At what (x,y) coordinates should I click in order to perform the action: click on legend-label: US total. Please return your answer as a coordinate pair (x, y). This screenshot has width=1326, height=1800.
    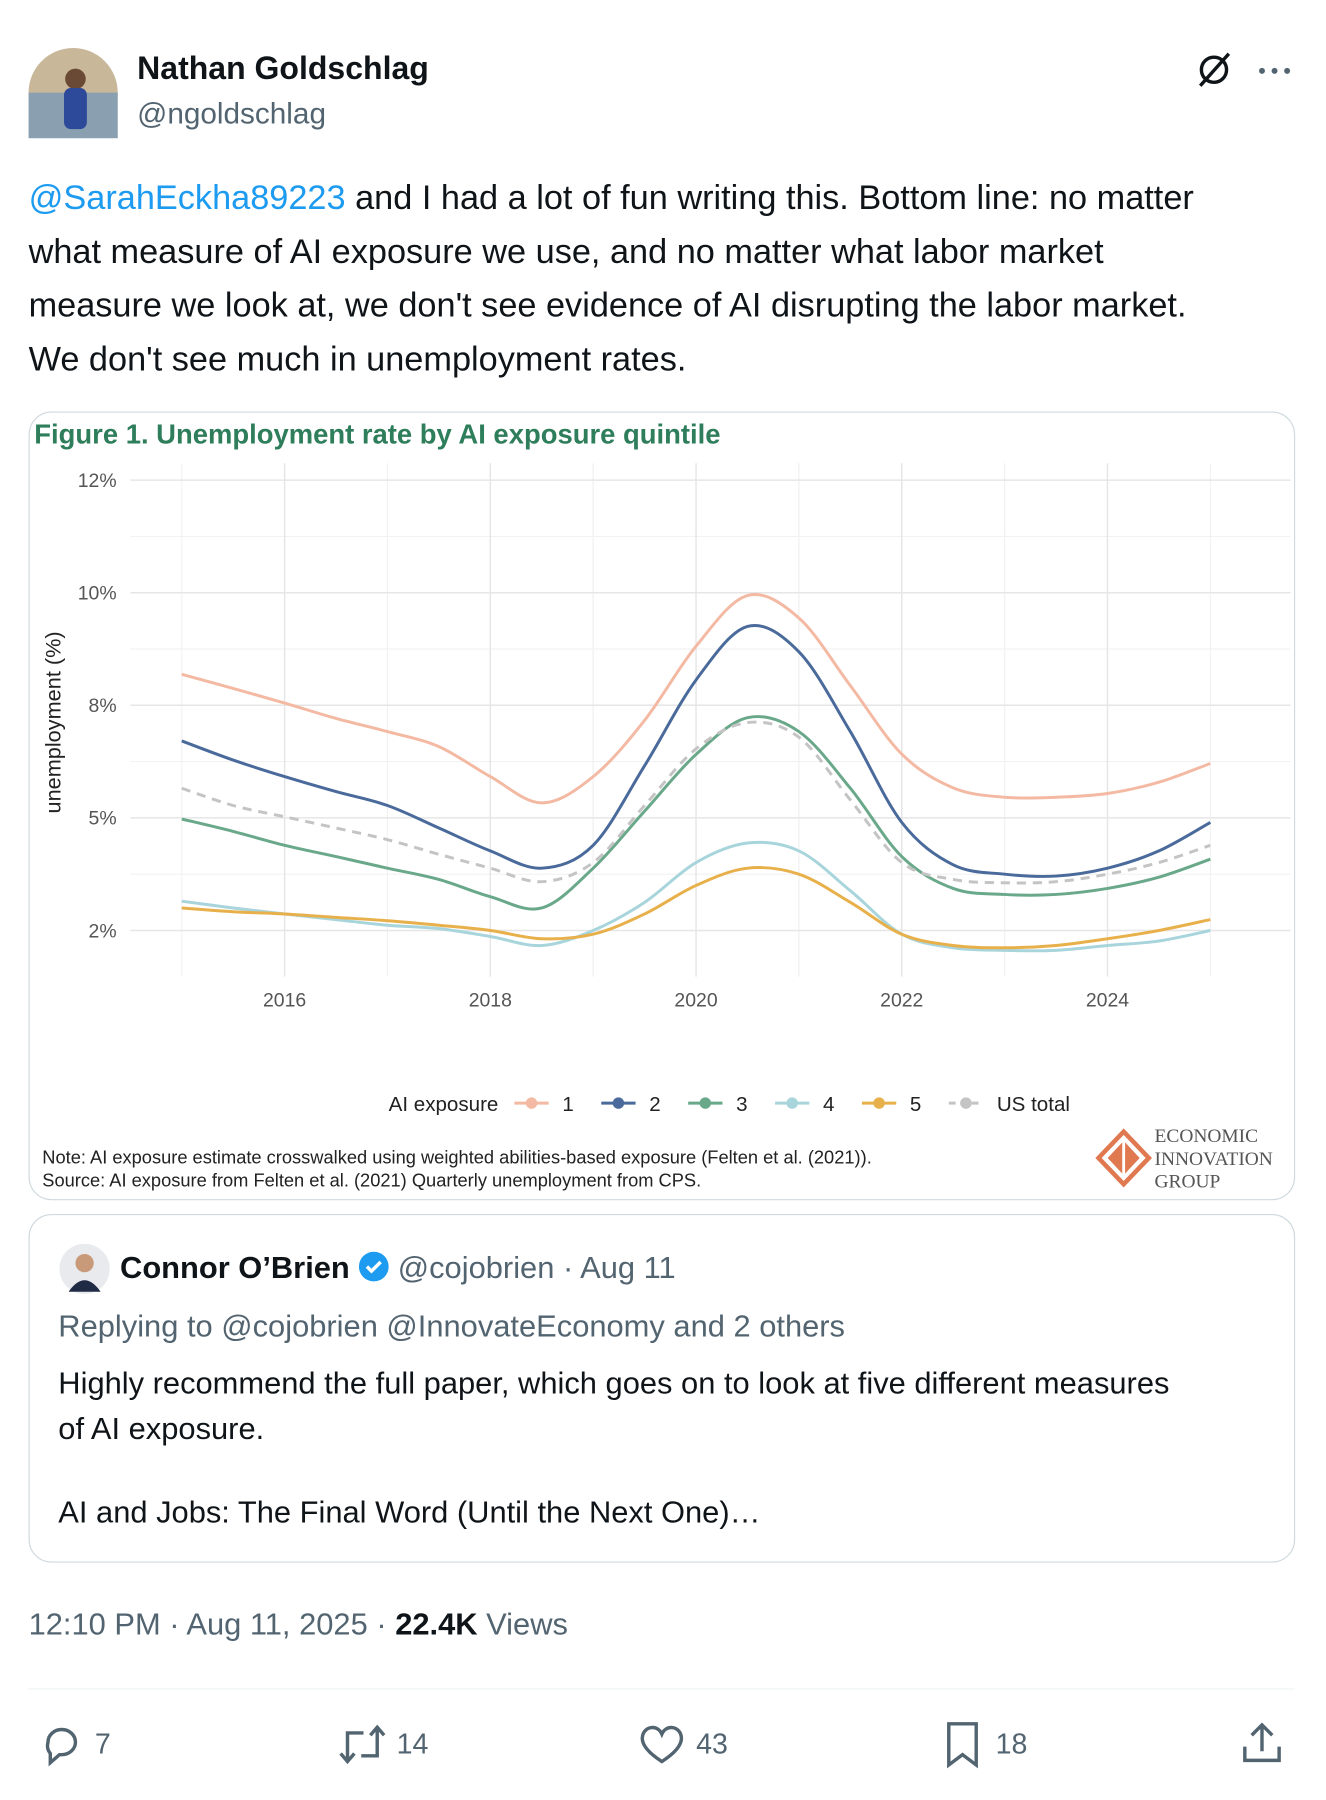
    Looking at the image, I should click on (1033, 1104).